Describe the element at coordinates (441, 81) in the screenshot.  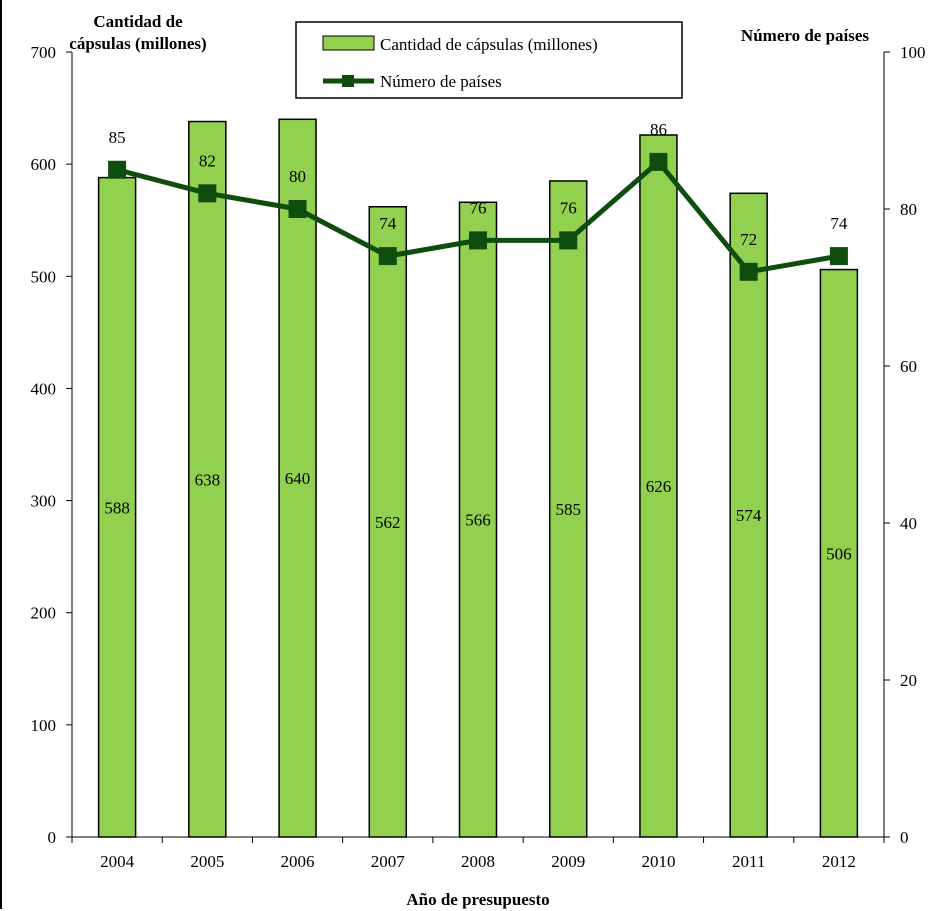
I see `legend-line-label: Número de países` at that location.